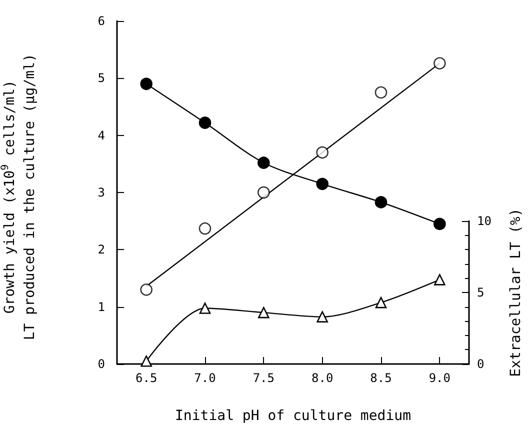 The height and width of the screenshot is (434, 532). What do you see at coordinates (101, 249) in the screenshot?
I see `y-tick-label: 2` at bounding box center [101, 249].